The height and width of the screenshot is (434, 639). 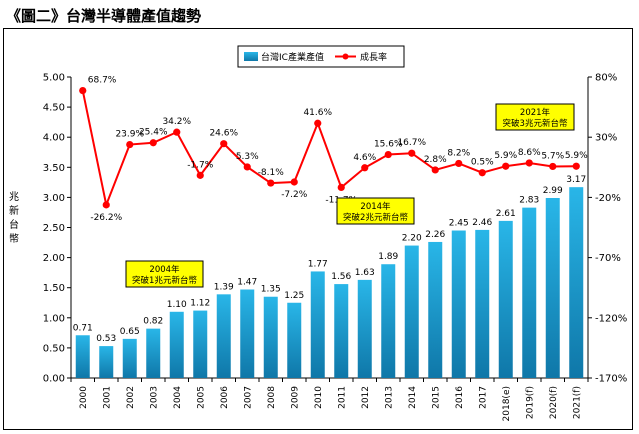 I want to click on y-tick-label: 0.50, so click(x=54, y=348).